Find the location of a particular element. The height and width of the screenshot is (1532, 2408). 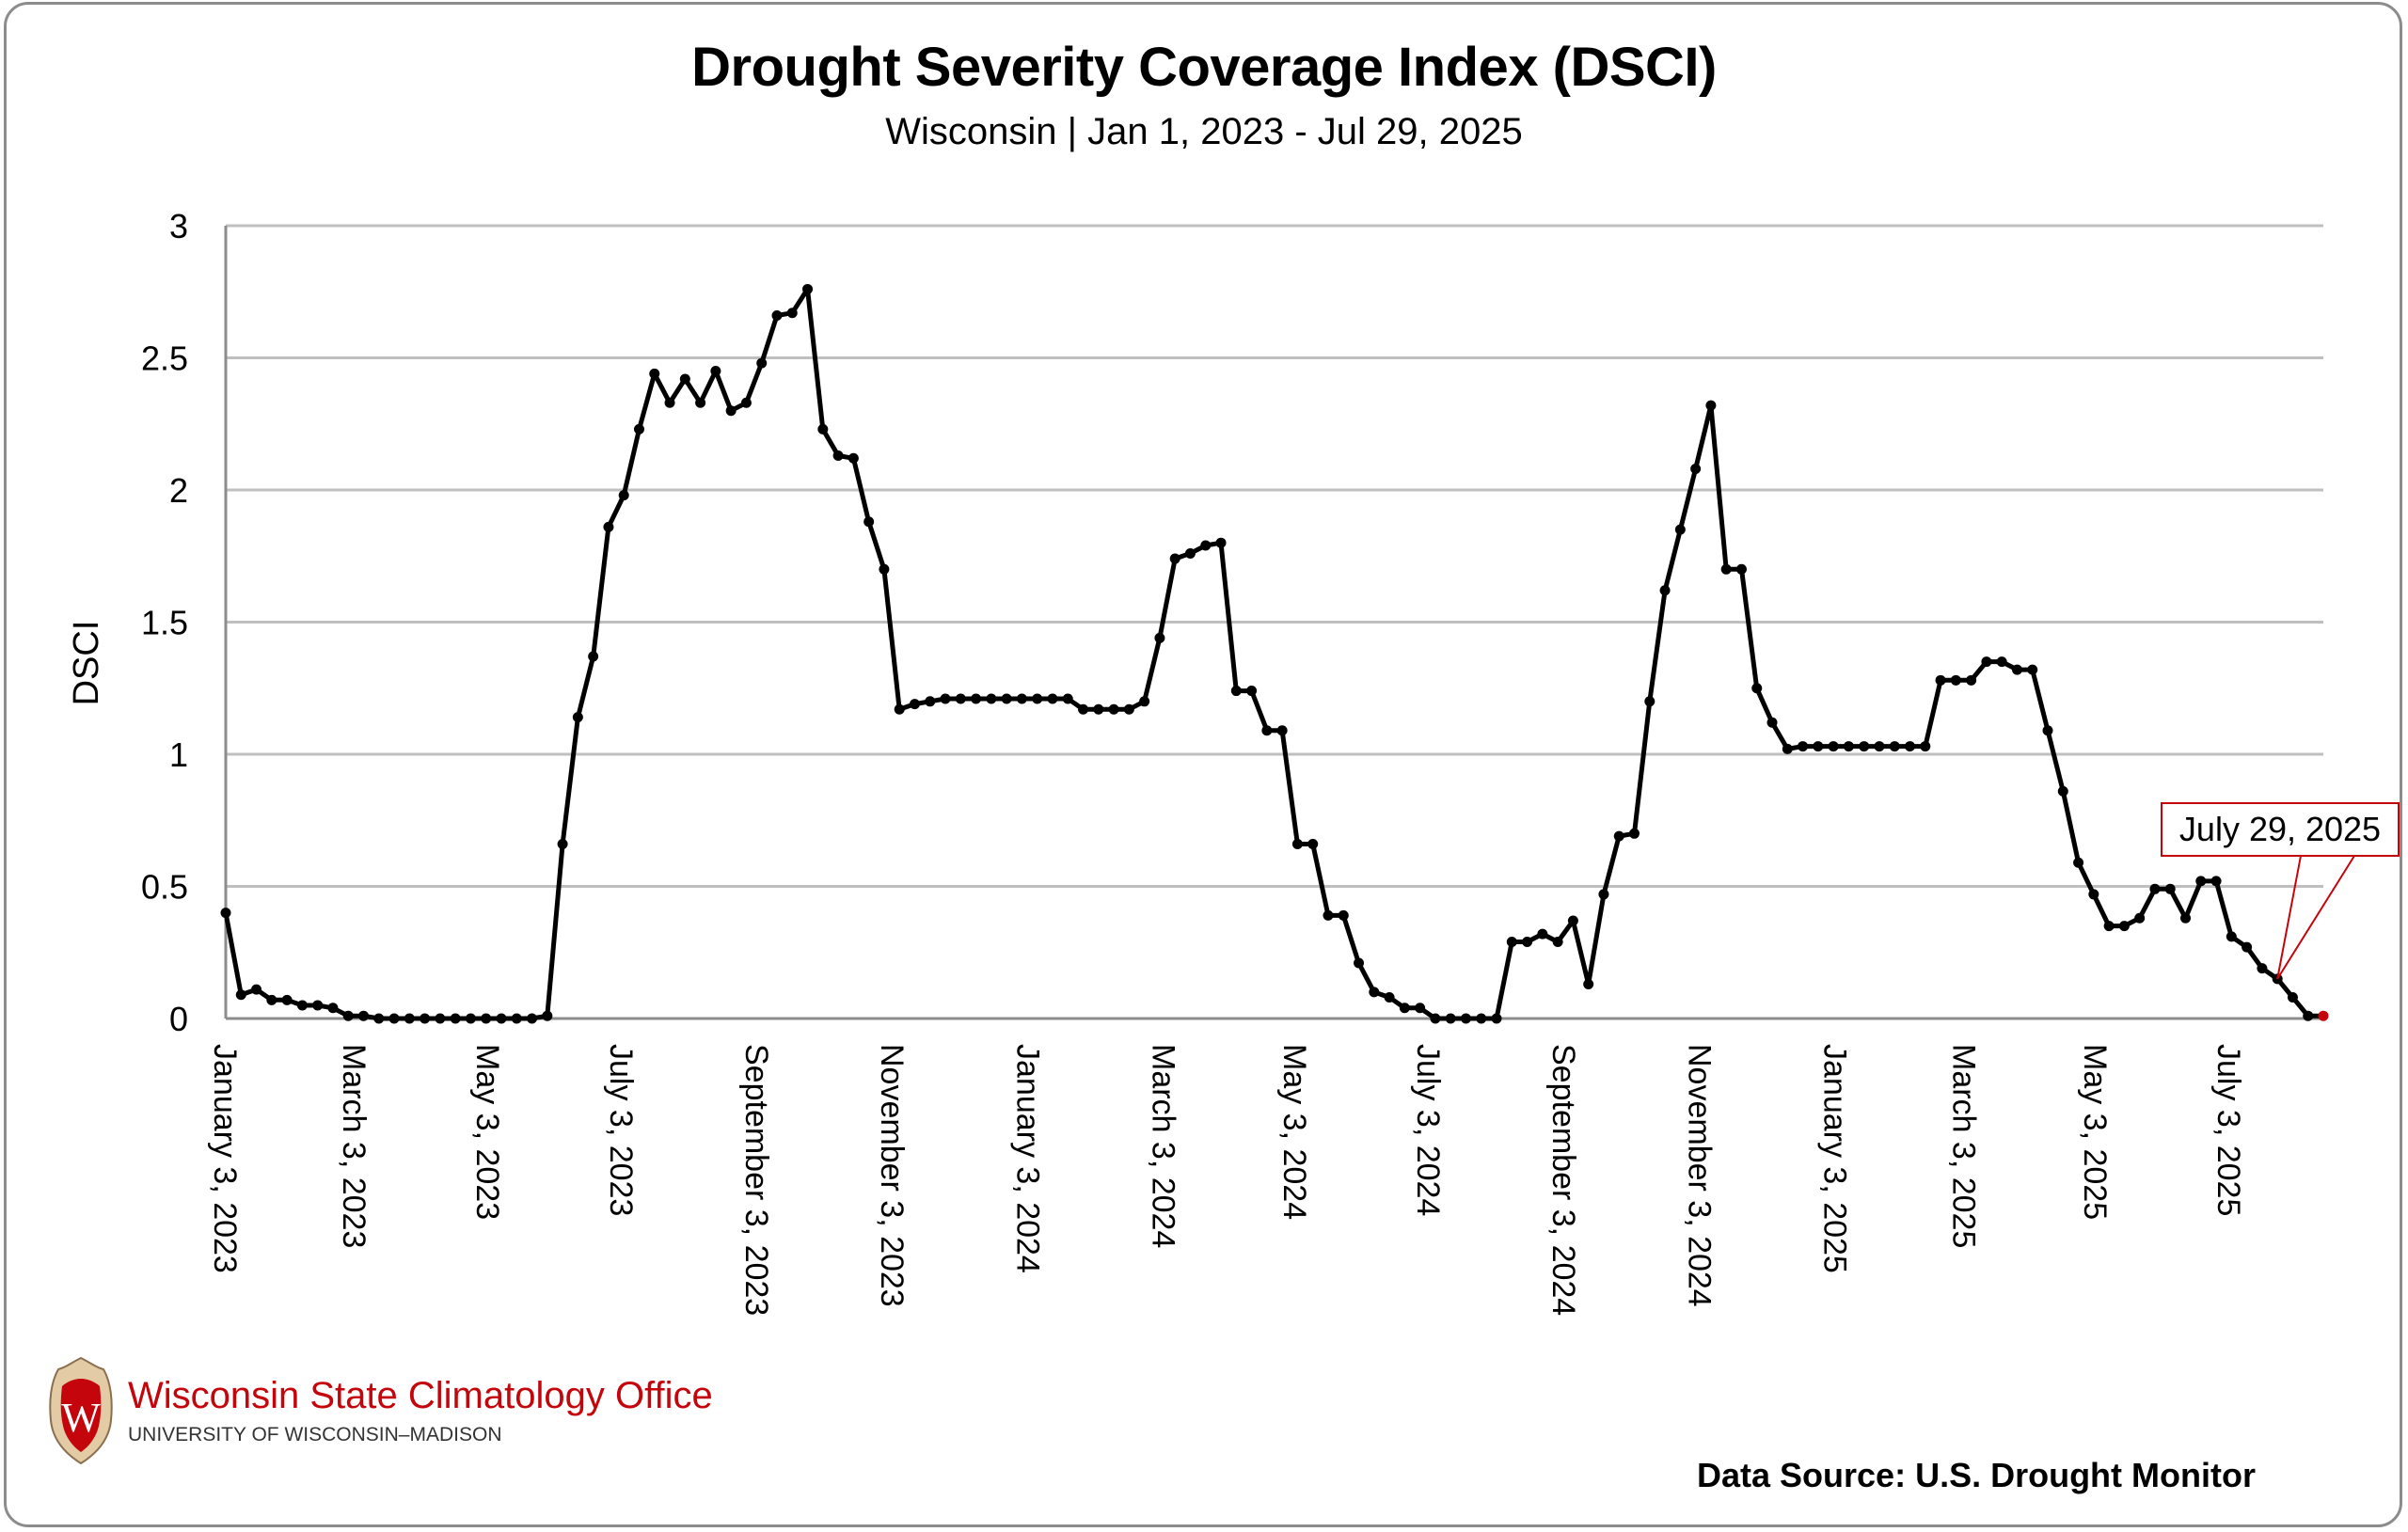

x-tick-label: July 3, 2024 is located at coordinates (1428, 1130).